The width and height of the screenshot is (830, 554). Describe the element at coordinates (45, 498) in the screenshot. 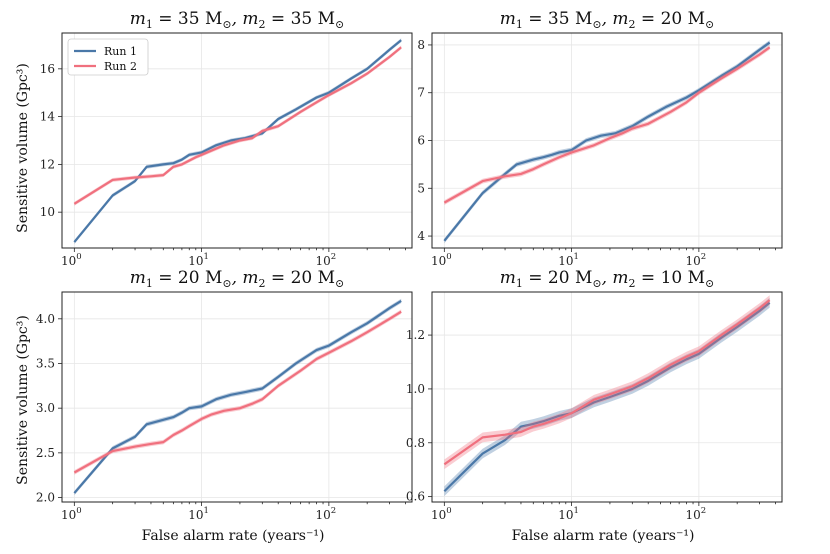

I see `y-tick-label: 2.0` at that location.